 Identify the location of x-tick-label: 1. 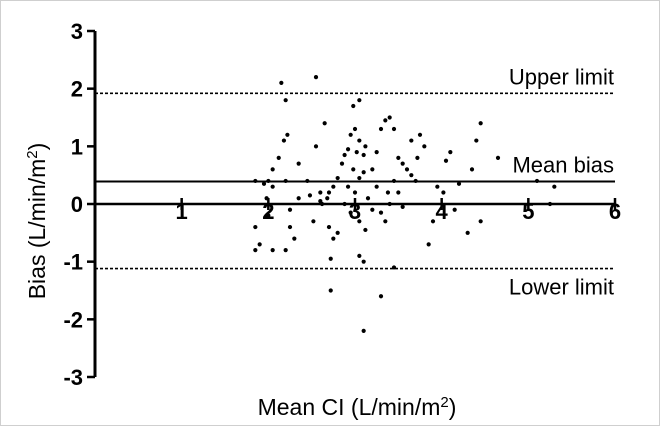
(182, 211).